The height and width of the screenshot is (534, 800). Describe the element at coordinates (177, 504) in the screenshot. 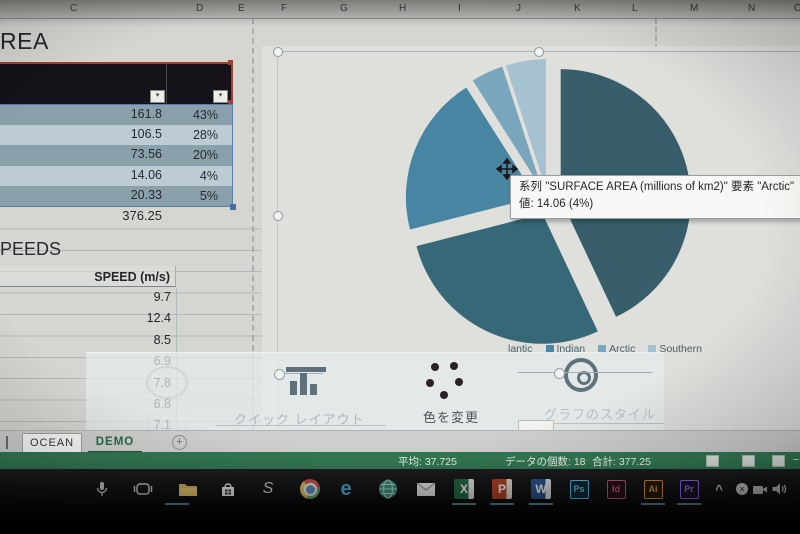

I see `file-explorer-active-underline` at that location.